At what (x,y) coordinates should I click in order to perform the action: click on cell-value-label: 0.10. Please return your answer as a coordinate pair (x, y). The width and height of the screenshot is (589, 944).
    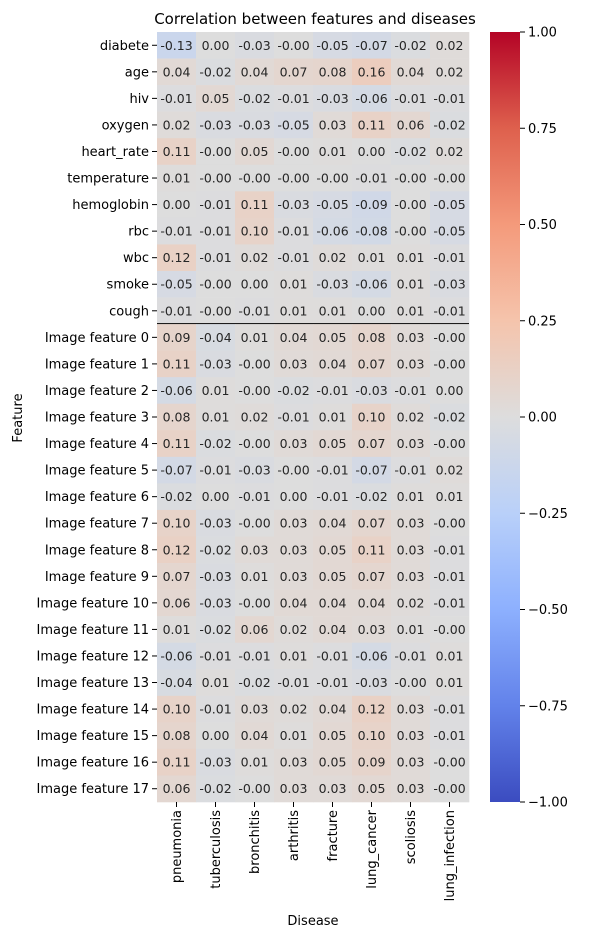
    Looking at the image, I should click on (177, 523).